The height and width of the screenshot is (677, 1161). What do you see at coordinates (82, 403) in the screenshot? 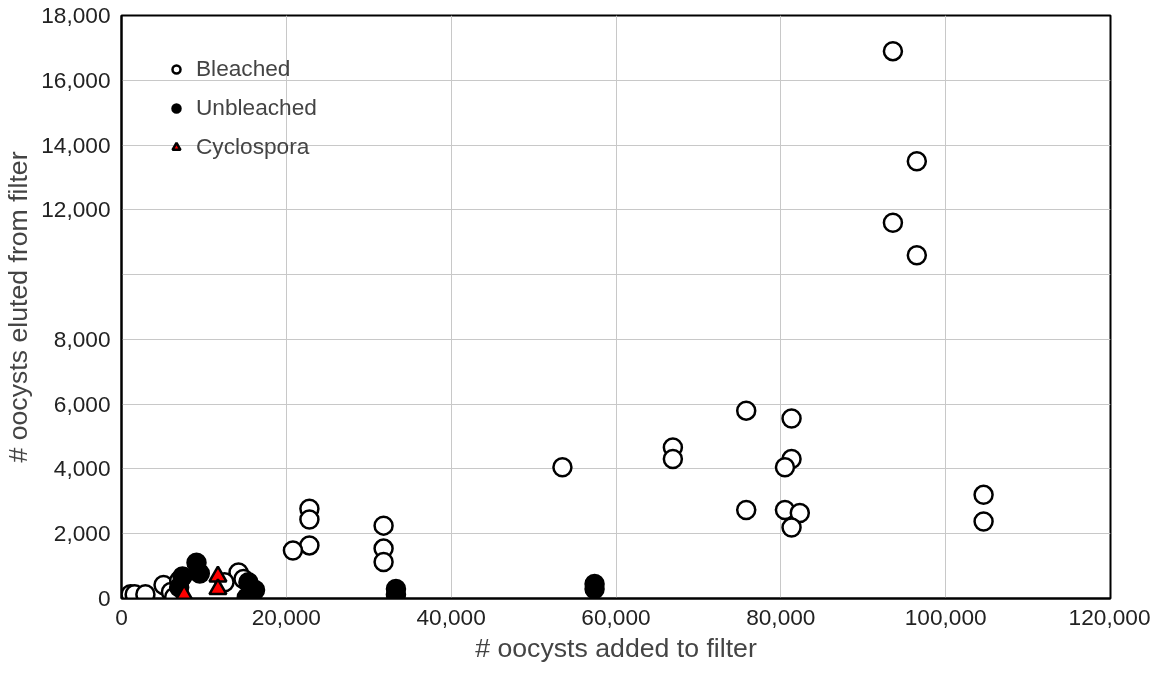
I see `y-tick-label: 6,000` at bounding box center [82, 403].